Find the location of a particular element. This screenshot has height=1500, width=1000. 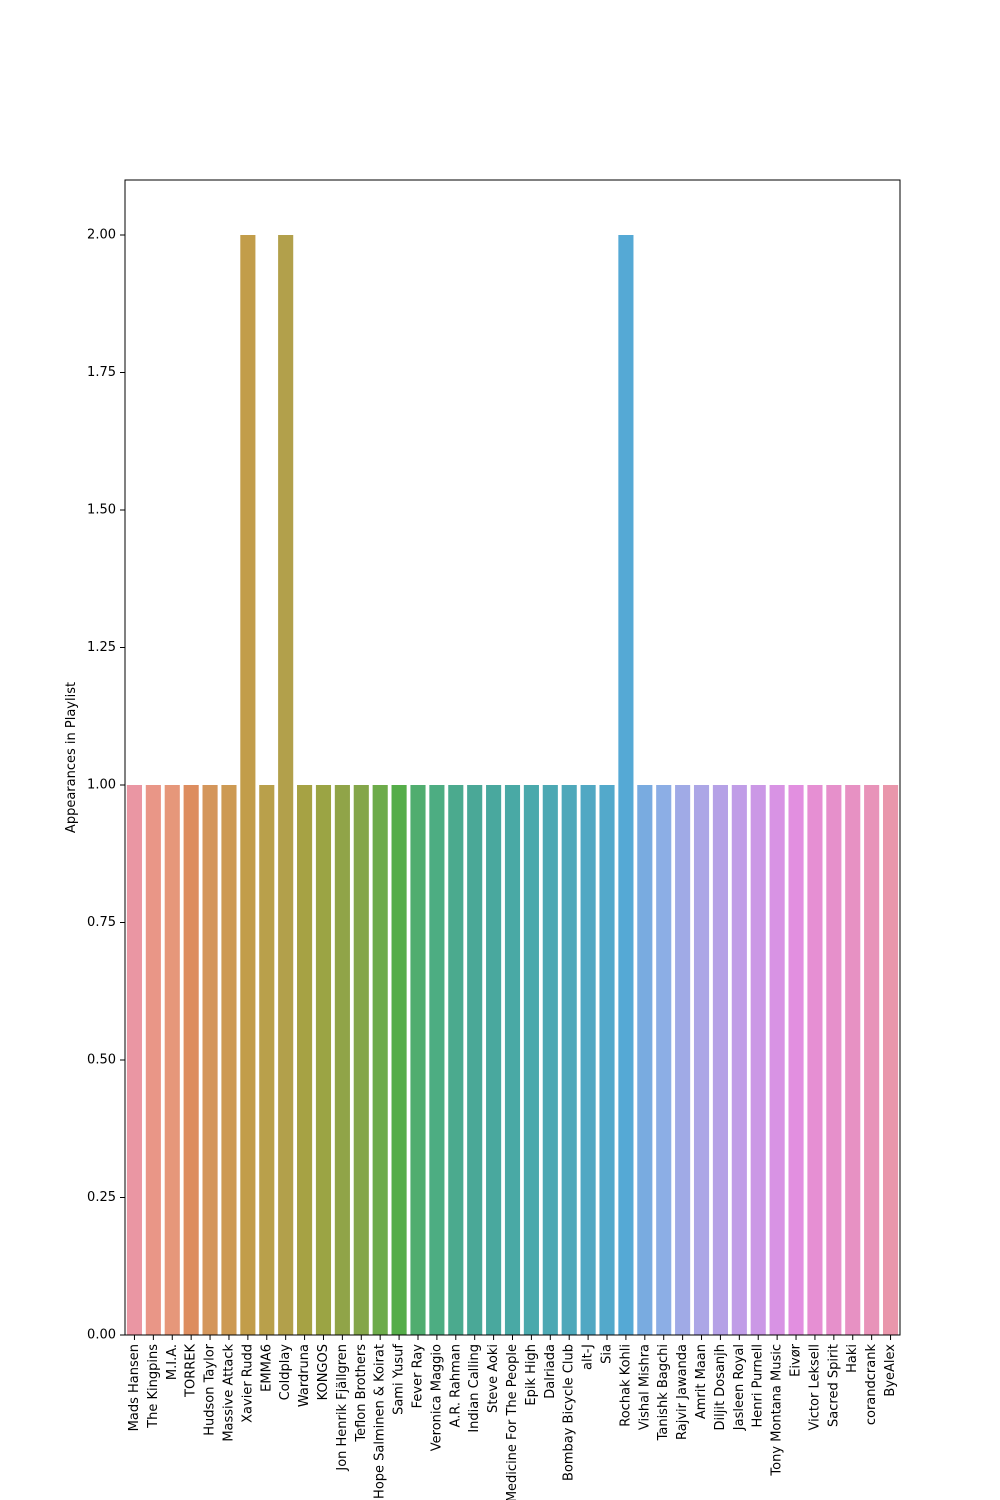

x-tick-label: A.R. Rahman is located at coordinates (455, 1385).